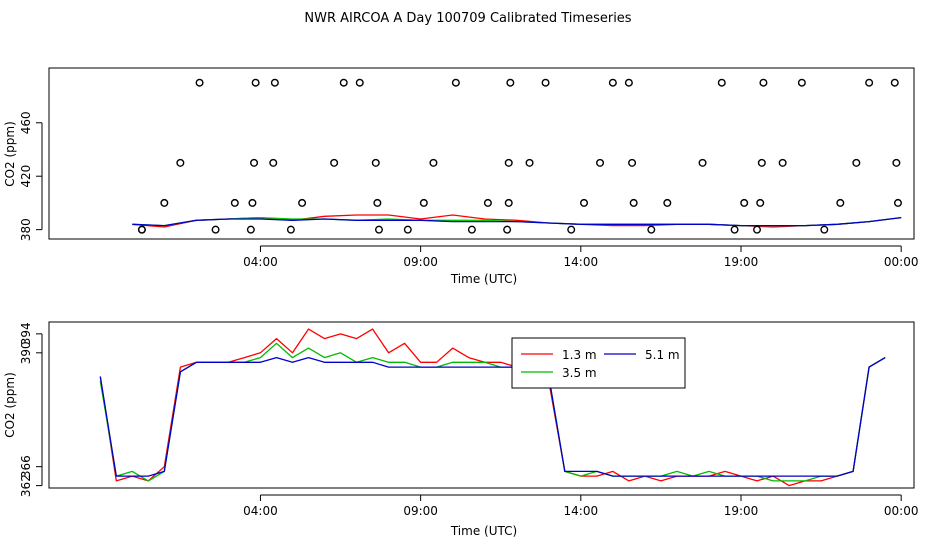 This screenshot has height=540, width=936. What do you see at coordinates (26, 122) in the screenshot?
I see `top-y-tick-label: 460` at bounding box center [26, 122].